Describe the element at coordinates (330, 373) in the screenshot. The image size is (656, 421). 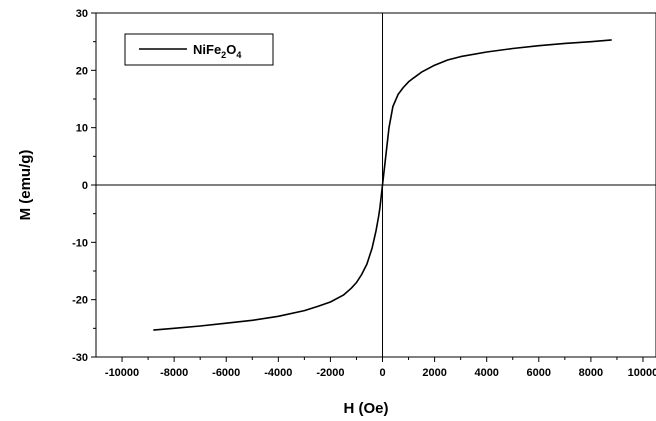
I see `x-tick-label: -2000` at that location.